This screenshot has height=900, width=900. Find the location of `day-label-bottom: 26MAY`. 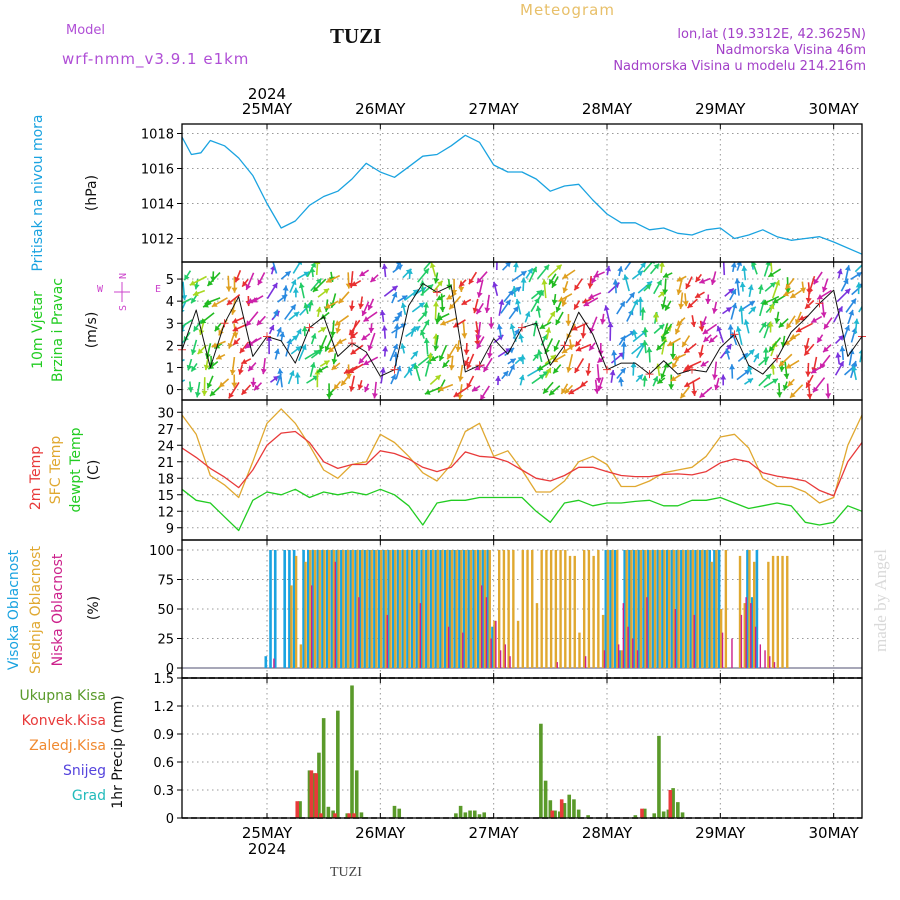

day-label-bottom: 26MAY is located at coordinates (380, 833).